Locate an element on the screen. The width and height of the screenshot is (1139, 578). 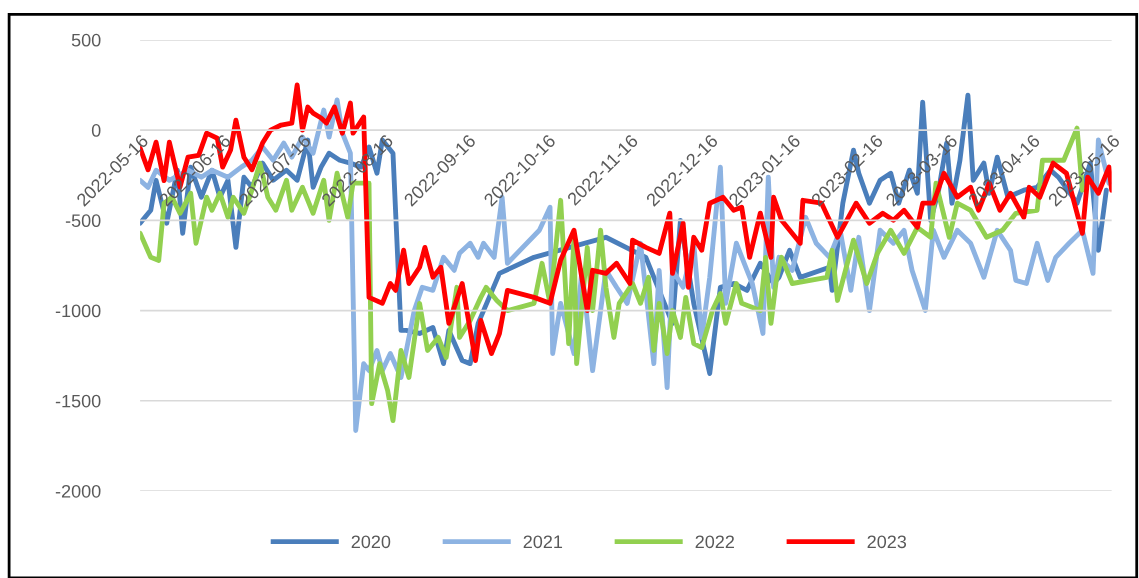
y-tick-label: -1500 is located at coordinates (78, 401).